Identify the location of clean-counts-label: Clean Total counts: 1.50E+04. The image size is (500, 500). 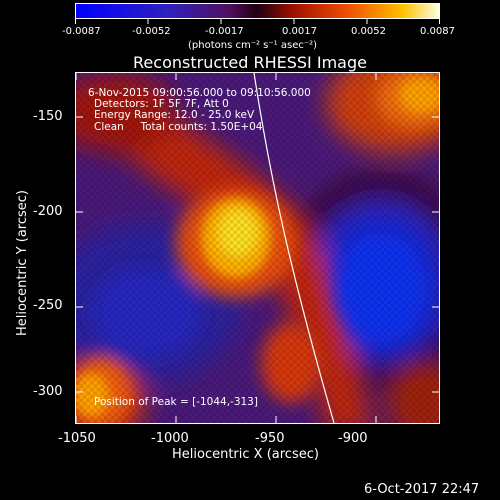
(178, 127).